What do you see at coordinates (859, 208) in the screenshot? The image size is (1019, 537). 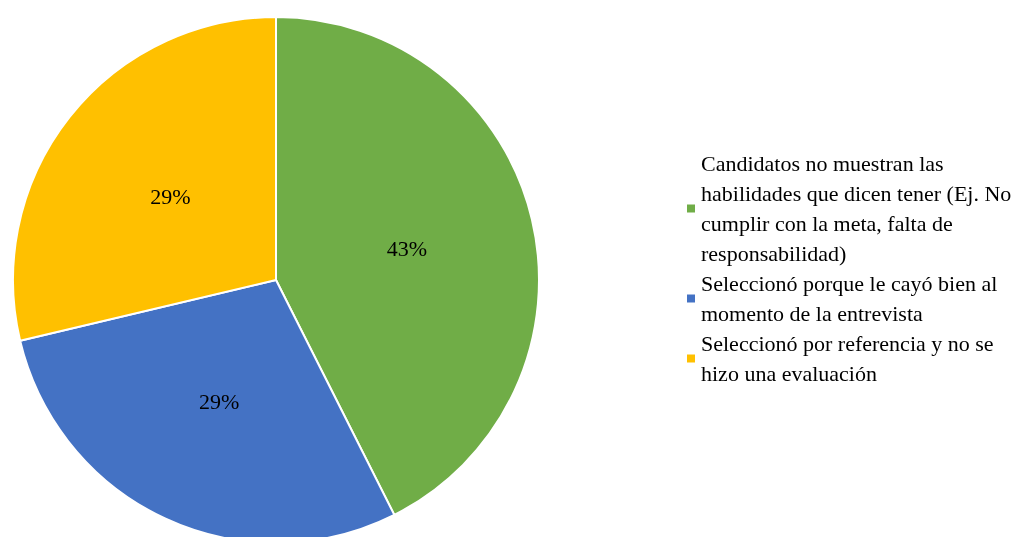 I see `legend-label: Candidatos no muestran las habilidades que dicen tener (Ej. No cumplir con la meta, falta de responsabilidad)` at bounding box center [859, 208].